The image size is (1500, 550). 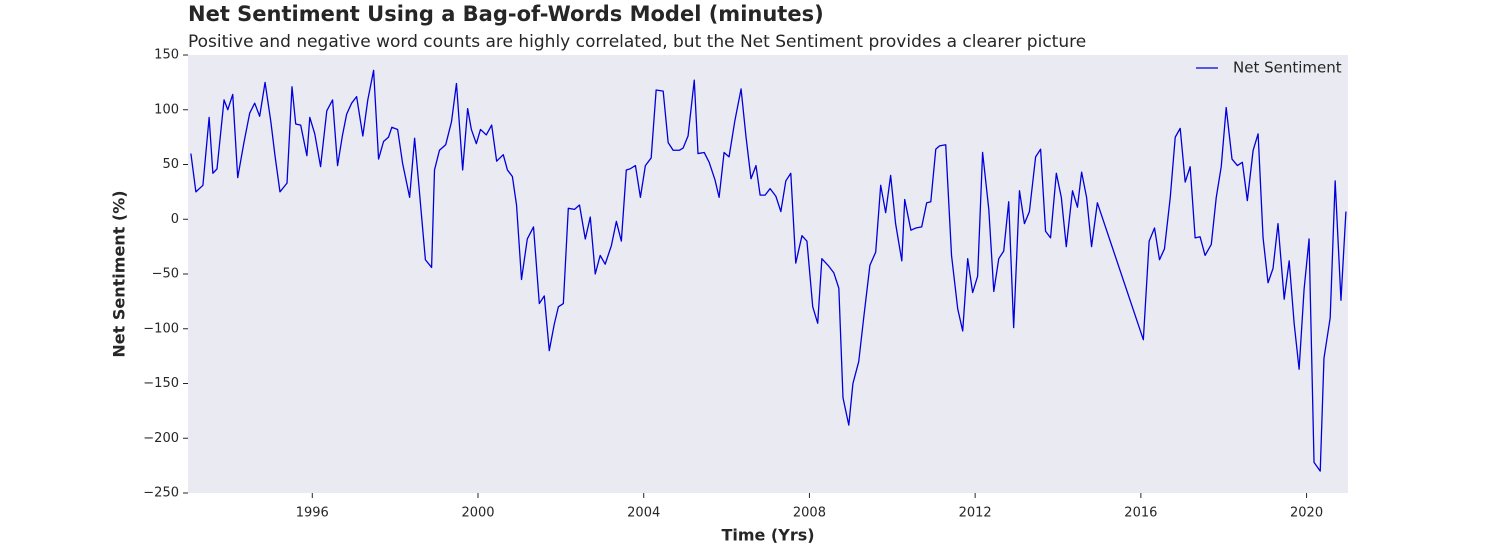 I want to click on x-tick-label: 1996, so click(x=312, y=513).